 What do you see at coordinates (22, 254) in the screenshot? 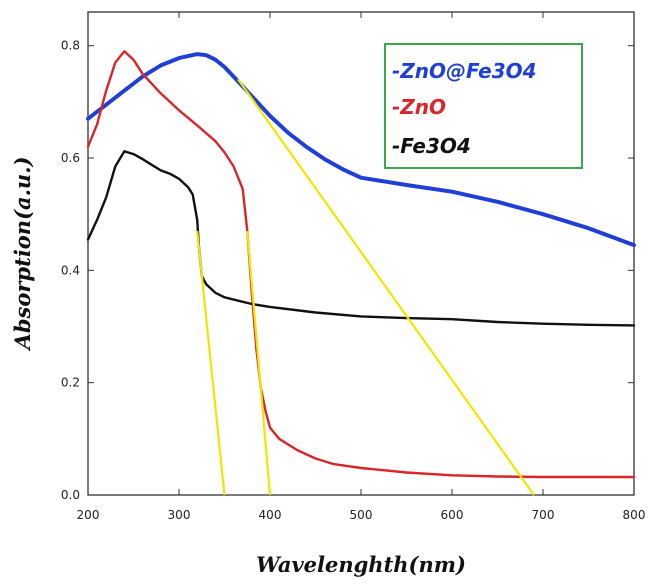
I see `y-axis-title: Absorption(a.u.)` at bounding box center [22, 254].